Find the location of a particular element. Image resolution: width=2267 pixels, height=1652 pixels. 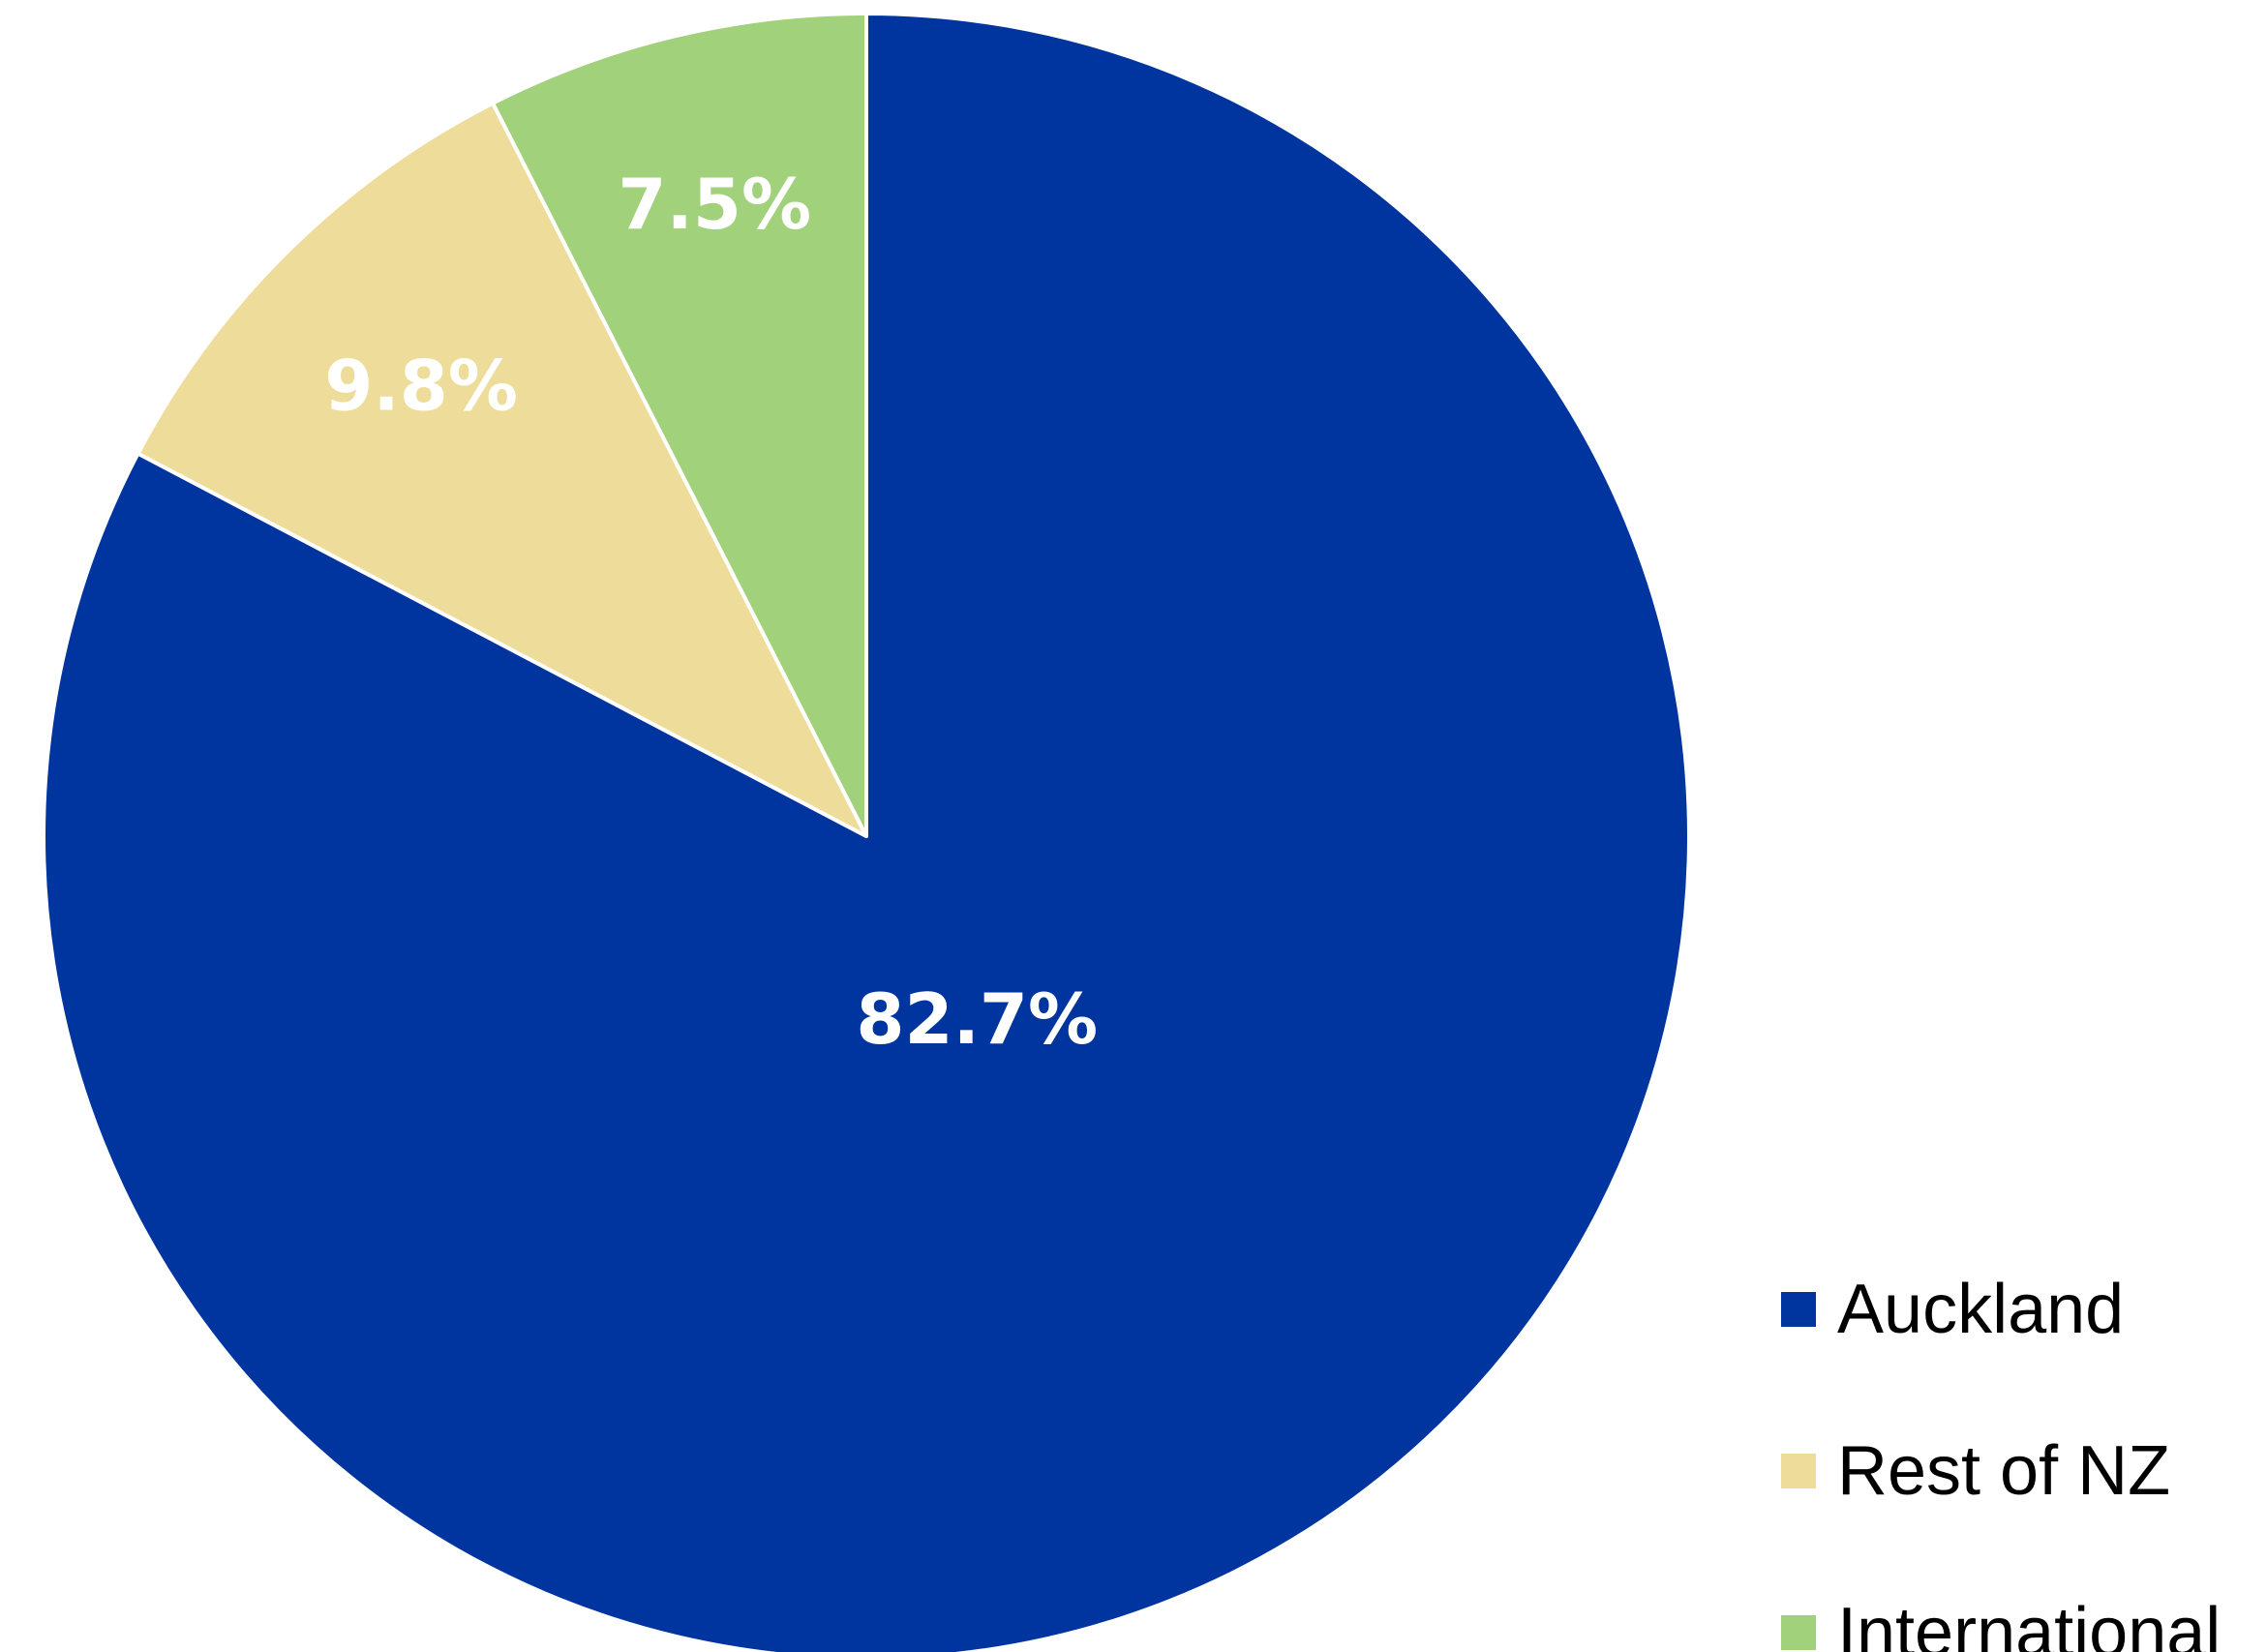

pie-slice-rest-of-nz is located at coordinates (502, 470).